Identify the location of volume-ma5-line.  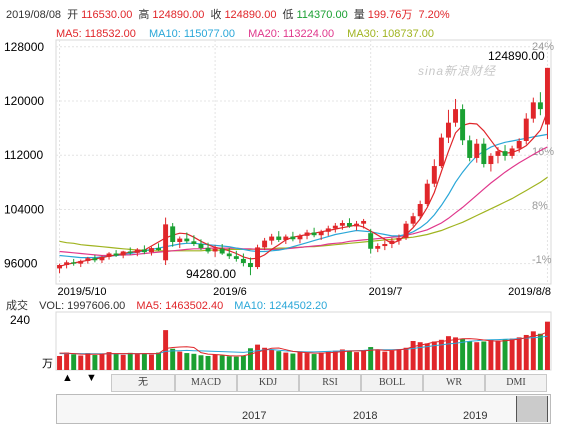
(303, 344).